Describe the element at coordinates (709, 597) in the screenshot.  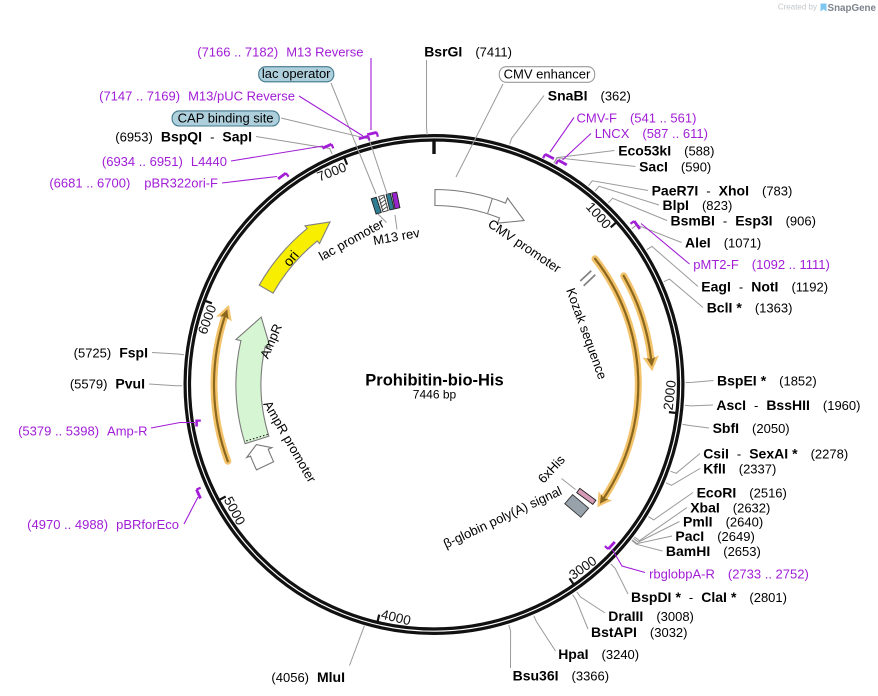
I see `svg-text:BspDI*-ClaI*(2801): BspDI * - ClaI * (2801)` at that location.